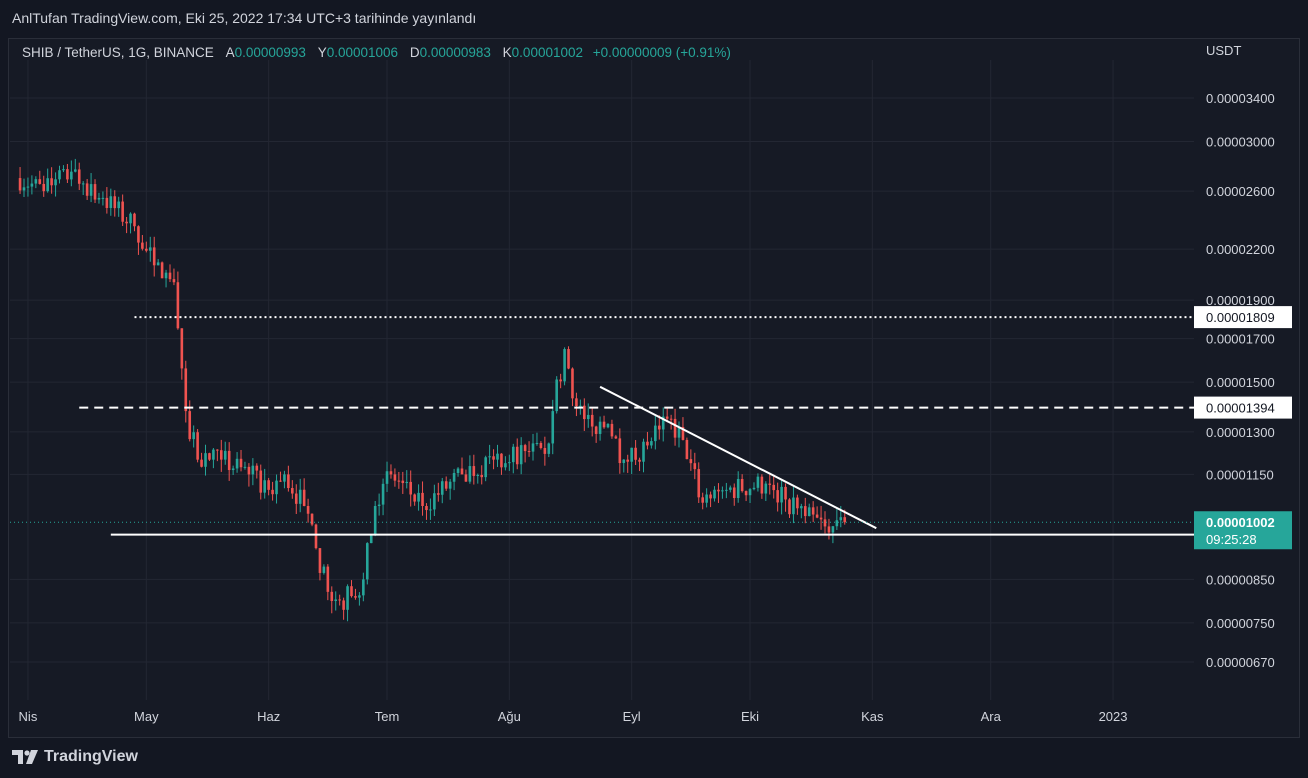  Describe the element at coordinates (362, 52) in the screenshot. I see `high-value: 0.00001006` at that location.